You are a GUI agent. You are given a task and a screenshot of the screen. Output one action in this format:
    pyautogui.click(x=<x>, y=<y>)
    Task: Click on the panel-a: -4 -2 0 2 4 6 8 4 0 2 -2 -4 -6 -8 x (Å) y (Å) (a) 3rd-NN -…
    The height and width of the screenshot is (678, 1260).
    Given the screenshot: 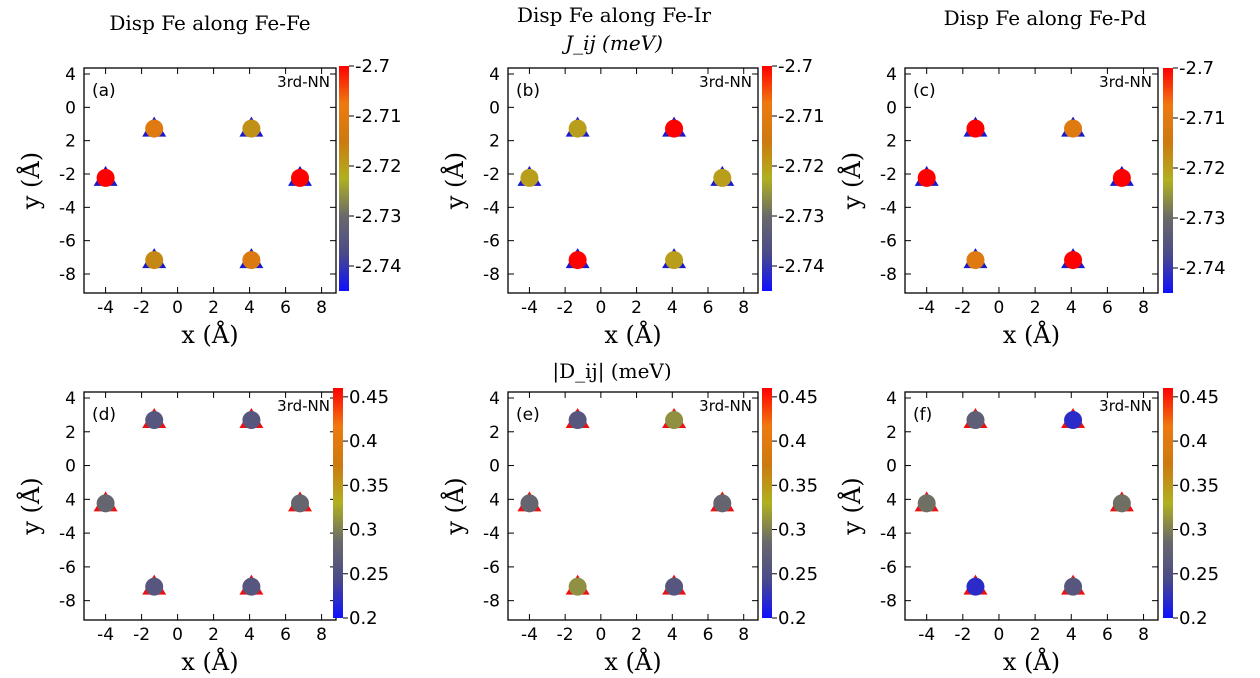 What is the action you would take?
    pyautogui.click(x=209, y=202)
    